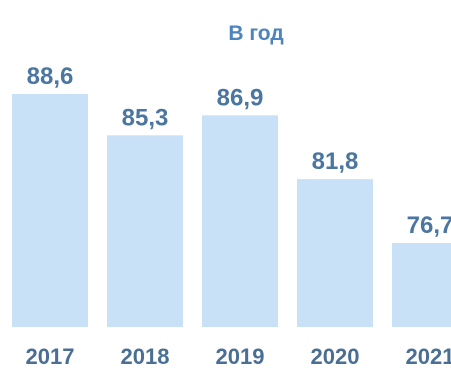 This screenshot has height=376, width=451. Describe the element at coordinates (50, 76) in the screenshot. I see `value-label-2017: 88,6` at that location.